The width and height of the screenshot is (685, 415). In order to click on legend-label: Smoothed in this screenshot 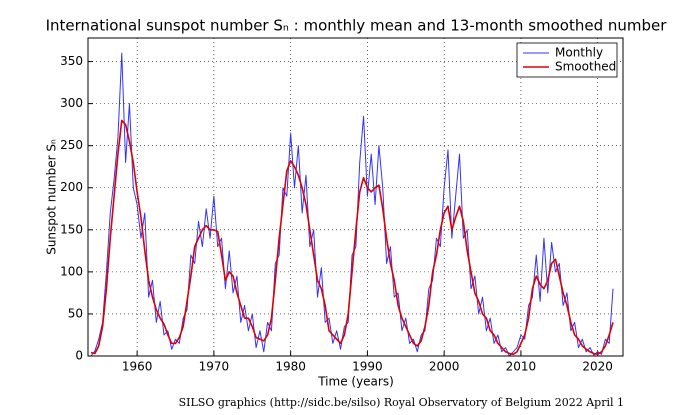, I will do `click(585, 67)`.